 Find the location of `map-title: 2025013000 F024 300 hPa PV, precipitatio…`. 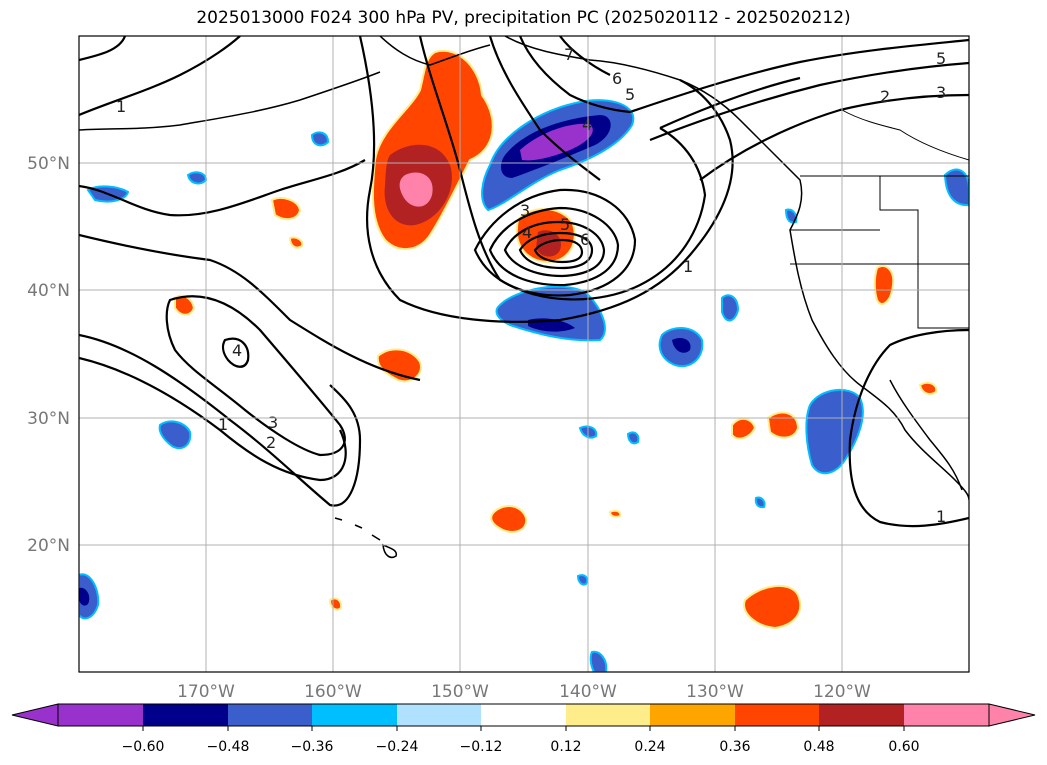

map-title: 2025013000 F024 300 hPa PV, precipitatio… is located at coordinates (523, 18).